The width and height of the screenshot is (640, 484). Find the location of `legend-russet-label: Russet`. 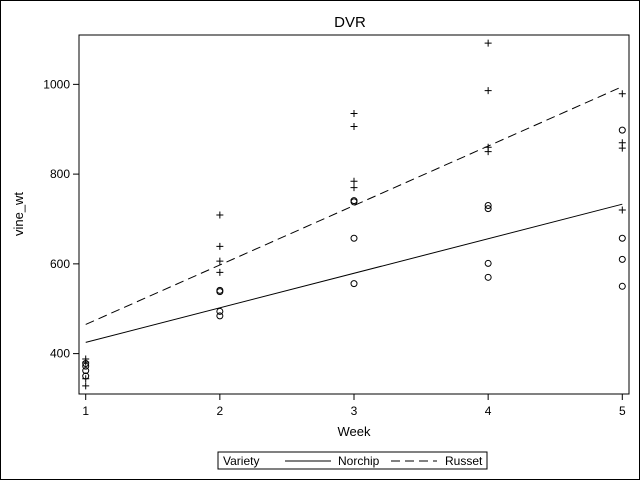

legend-russet-label: Russet is located at coordinates (464, 461).